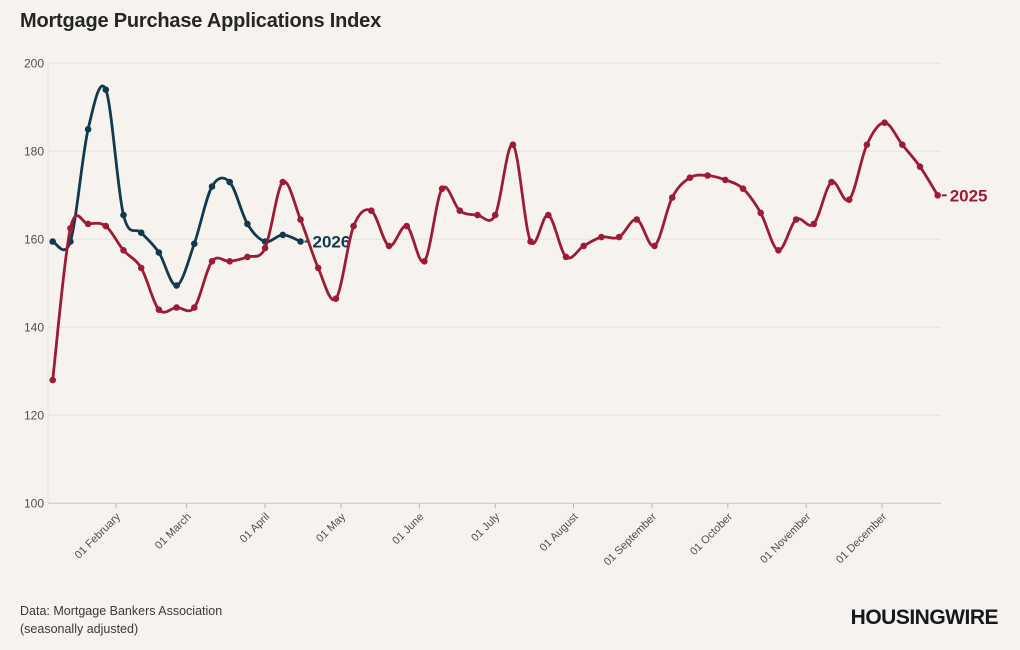 The height and width of the screenshot is (650, 1020). I want to click on x-tick-label: 01 July, so click(485, 527).